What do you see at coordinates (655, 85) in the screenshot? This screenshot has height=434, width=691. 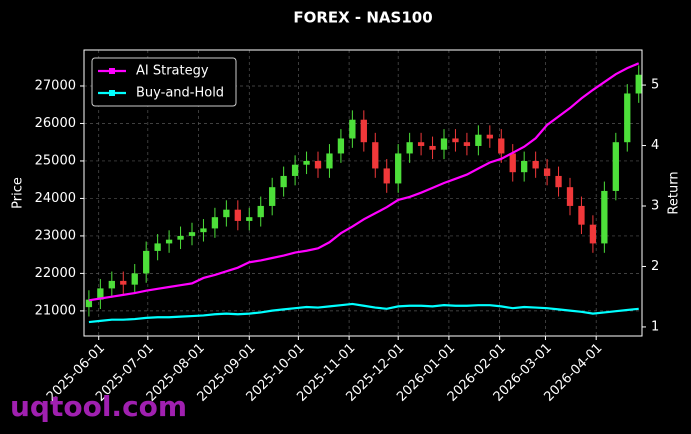 I see `y2-tick-label: 5` at bounding box center [655, 85].